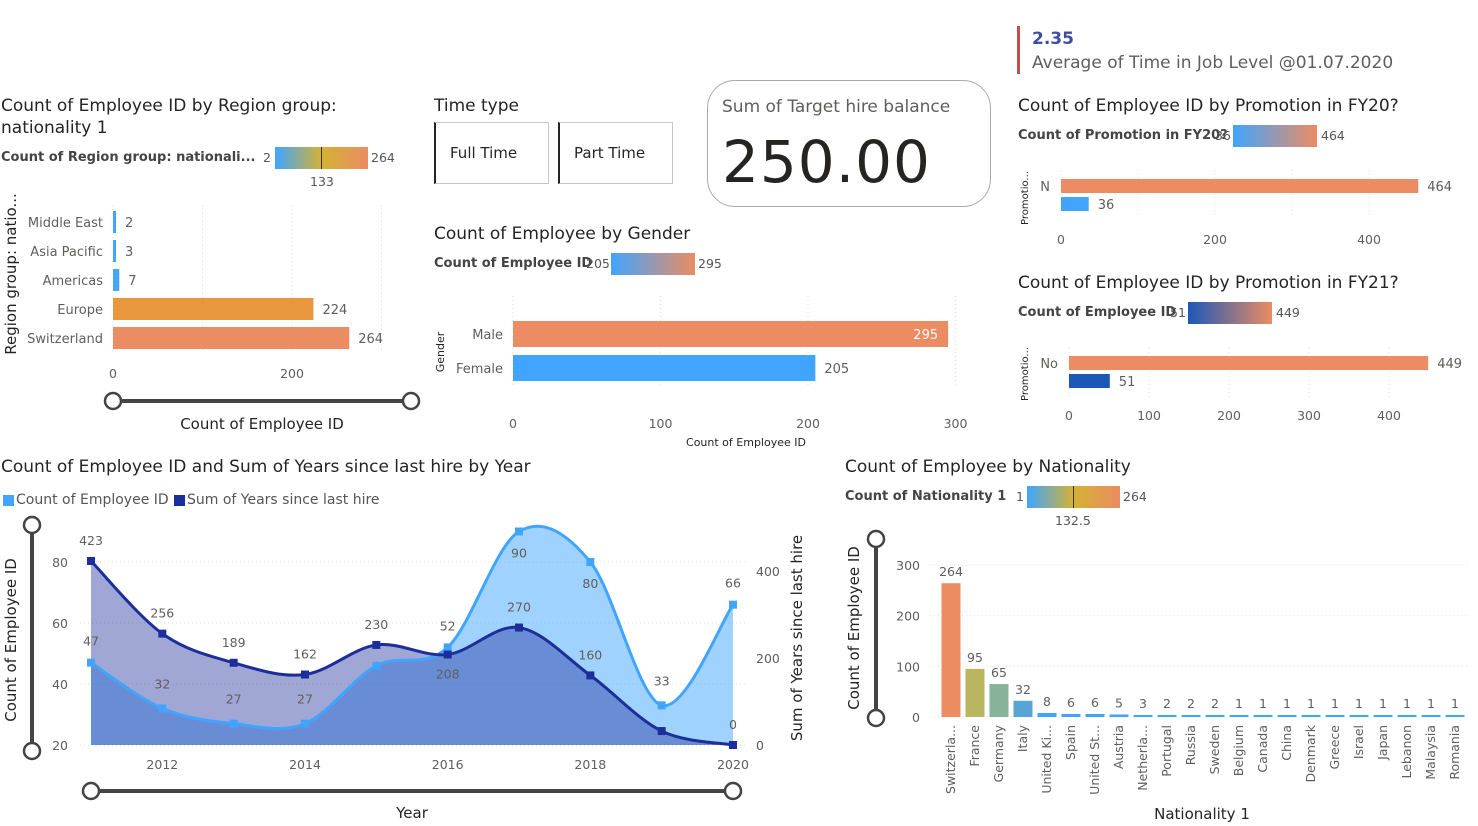 This screenshot has height=826, width=1478. I want to click on gender-x-tick: 0, so click(513, 423).